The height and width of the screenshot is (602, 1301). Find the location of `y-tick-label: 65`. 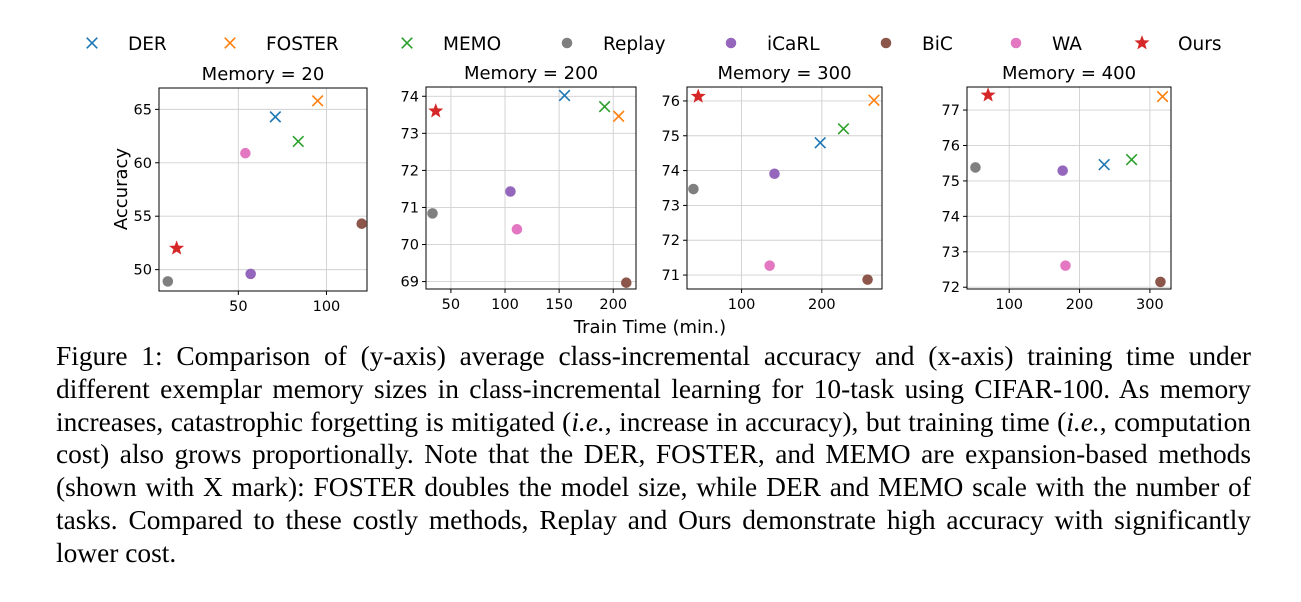

y-tick-label: 65 is located at coordinates (143, 110).